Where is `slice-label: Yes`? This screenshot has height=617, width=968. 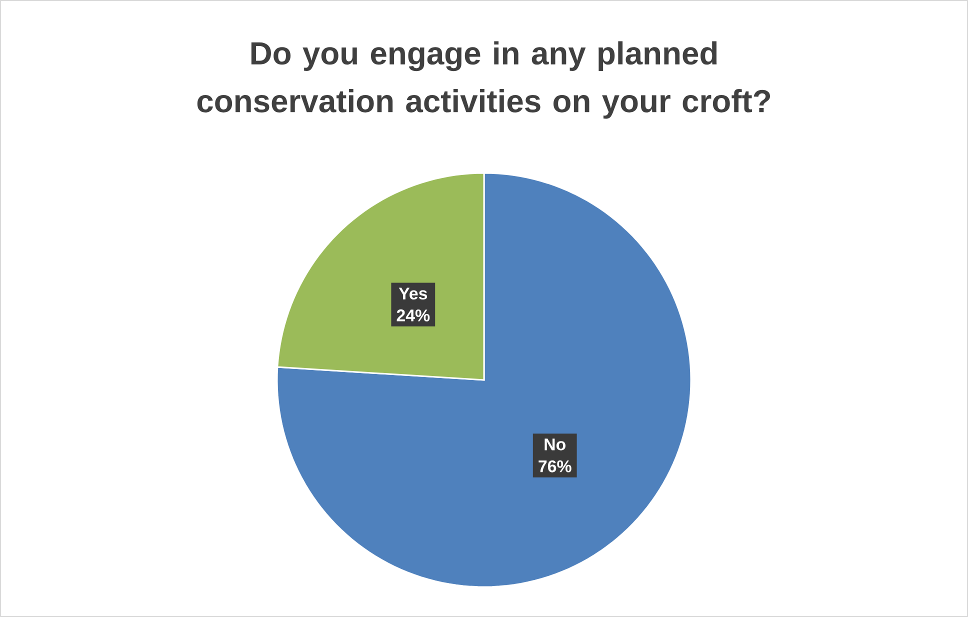 slice-label: Yes is located at coordinates (413, 294).